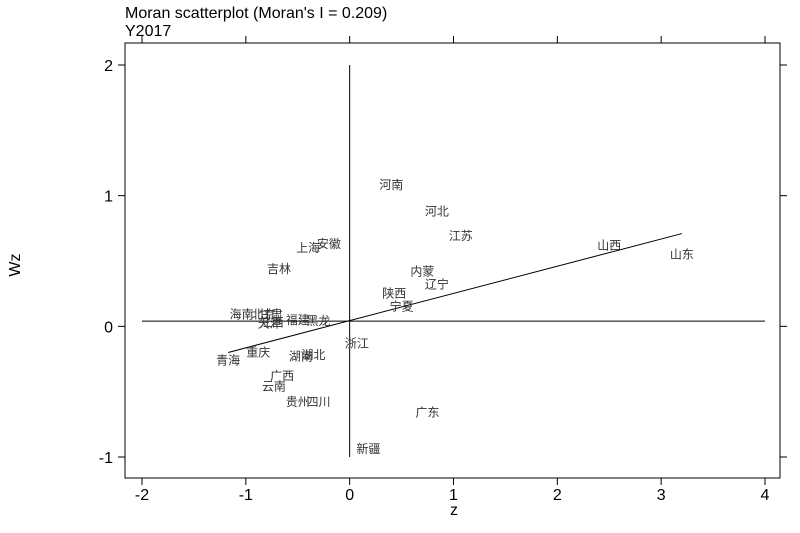 The height and width of the screenshot is (533, 800). Describe the element at coordinates (313, 354) in the screenshot. I see `point-label: 湖北` at that location.